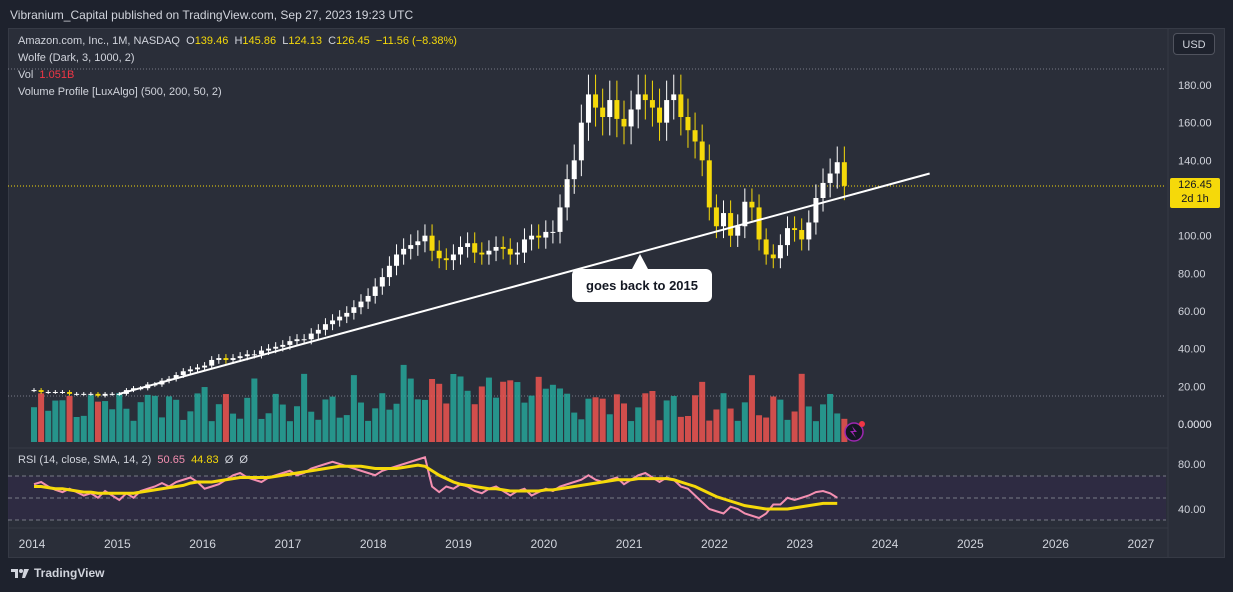 This screenshot has height=592, width=1233. I want to click on time-tick-label: 2016, so click(202, 544).